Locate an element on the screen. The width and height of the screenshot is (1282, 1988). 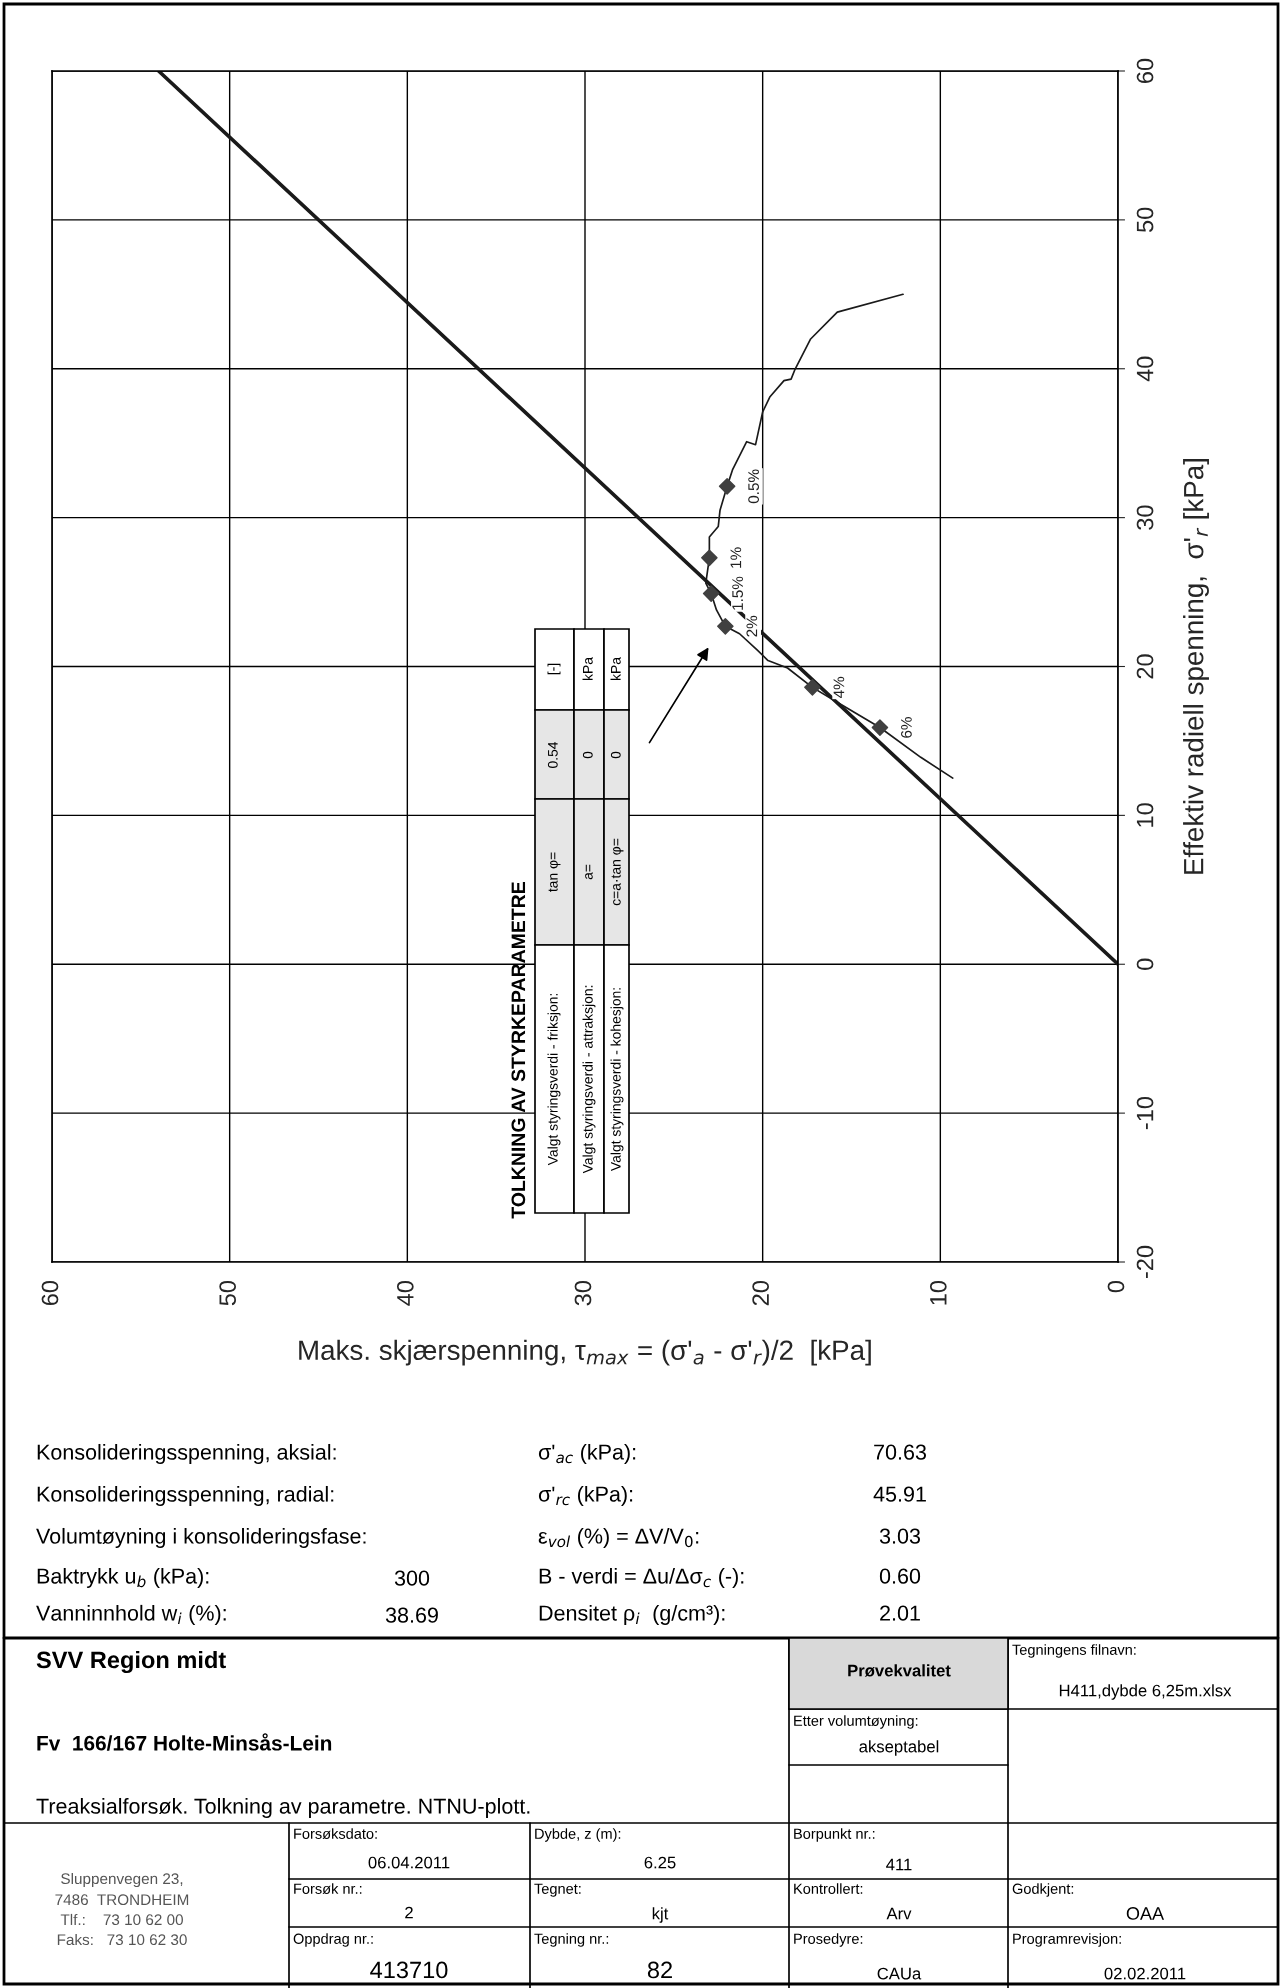
y-tick-label: 50 is located at coordinates (1145, 220).